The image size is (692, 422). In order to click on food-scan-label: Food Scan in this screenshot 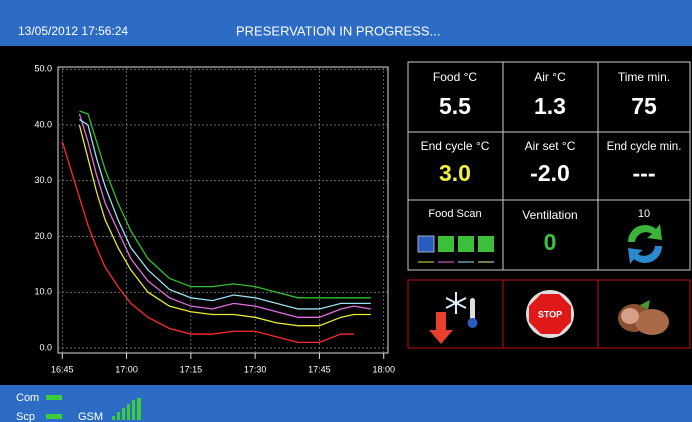, I will do `click(454, 214)`.